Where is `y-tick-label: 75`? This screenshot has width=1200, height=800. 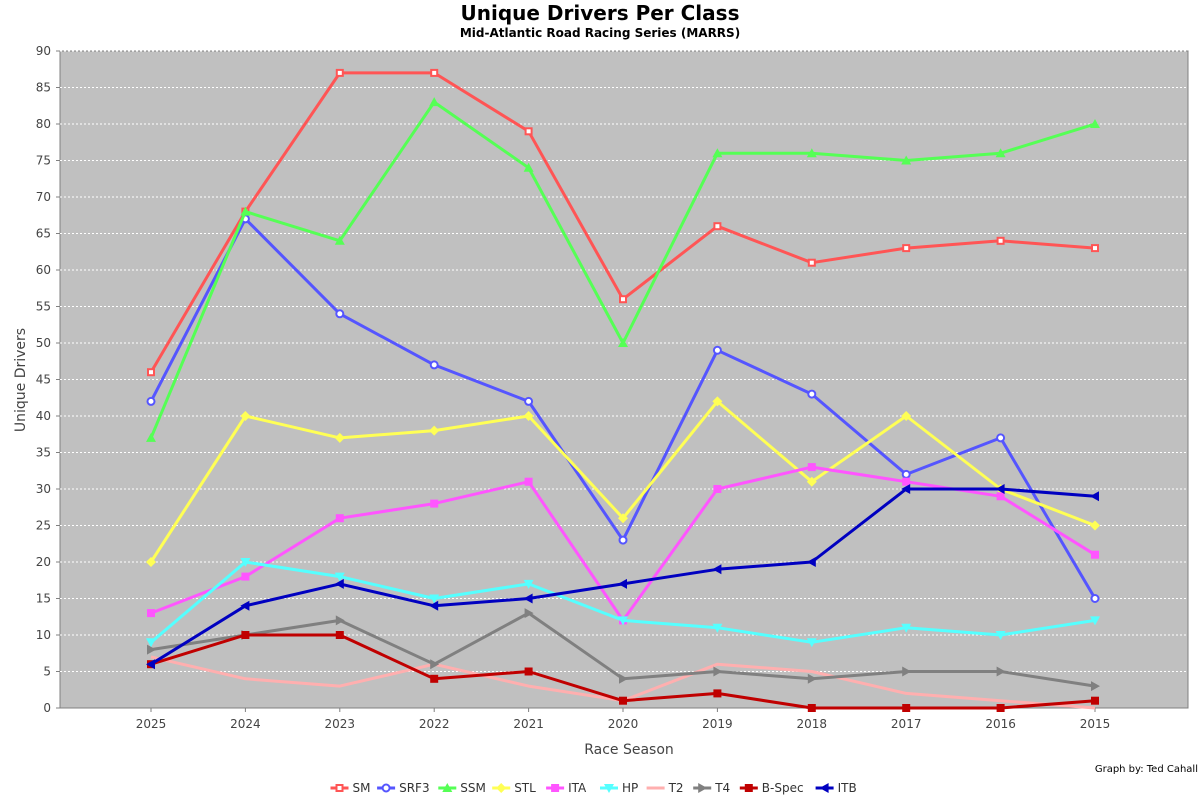 y-tick-label: 75 is located at coordinates (43, 161).